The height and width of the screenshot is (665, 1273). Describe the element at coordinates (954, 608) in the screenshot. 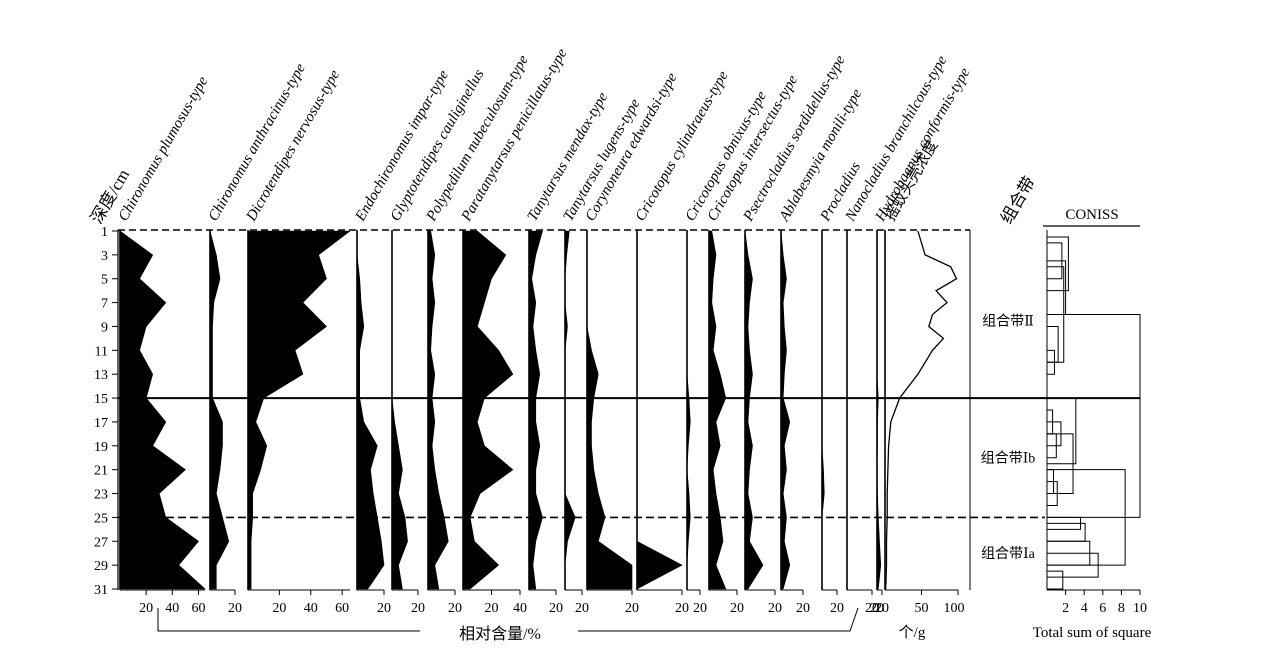

I see `concentration-tick-label: 100` at that location.